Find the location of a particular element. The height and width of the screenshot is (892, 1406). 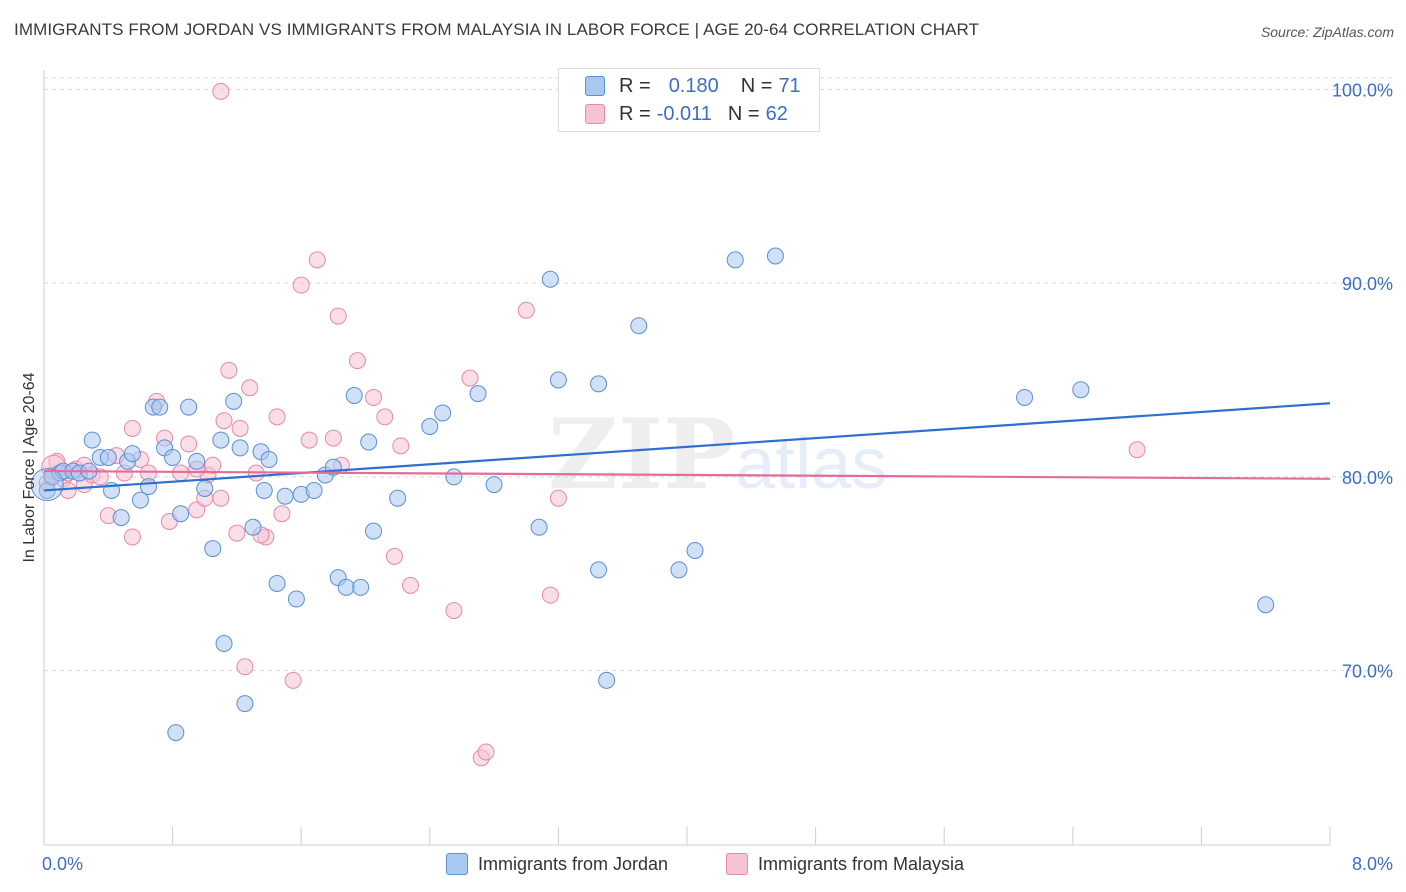

legend-r-value: -0.011 is located at coordinates (684, 113).